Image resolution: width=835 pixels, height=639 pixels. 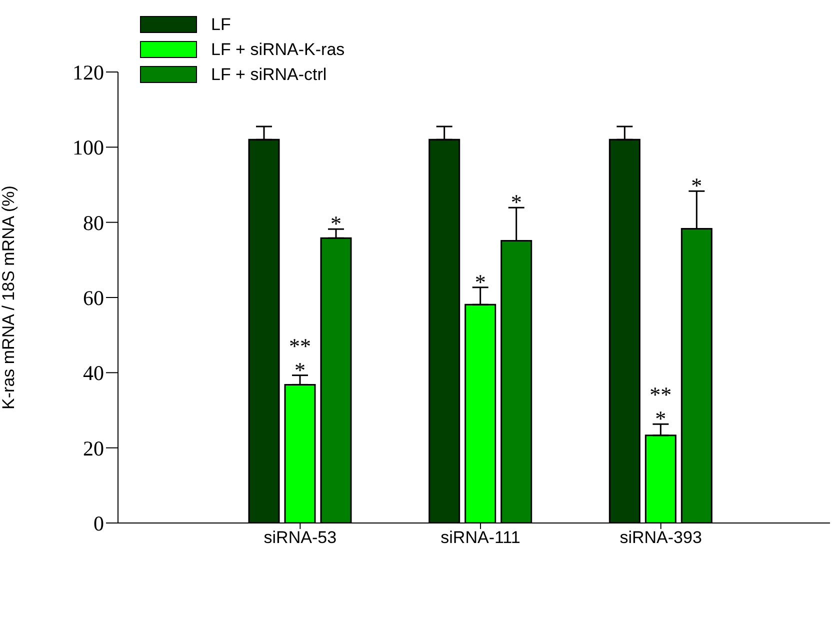 I want to click on legend-label: LF, so click(x=221, y=24).